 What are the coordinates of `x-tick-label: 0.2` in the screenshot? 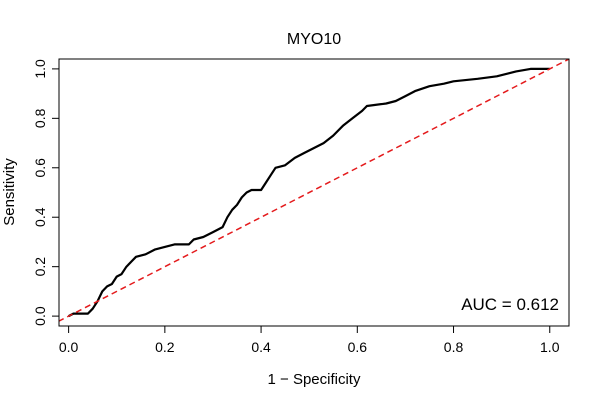 It's located at (165, 347).